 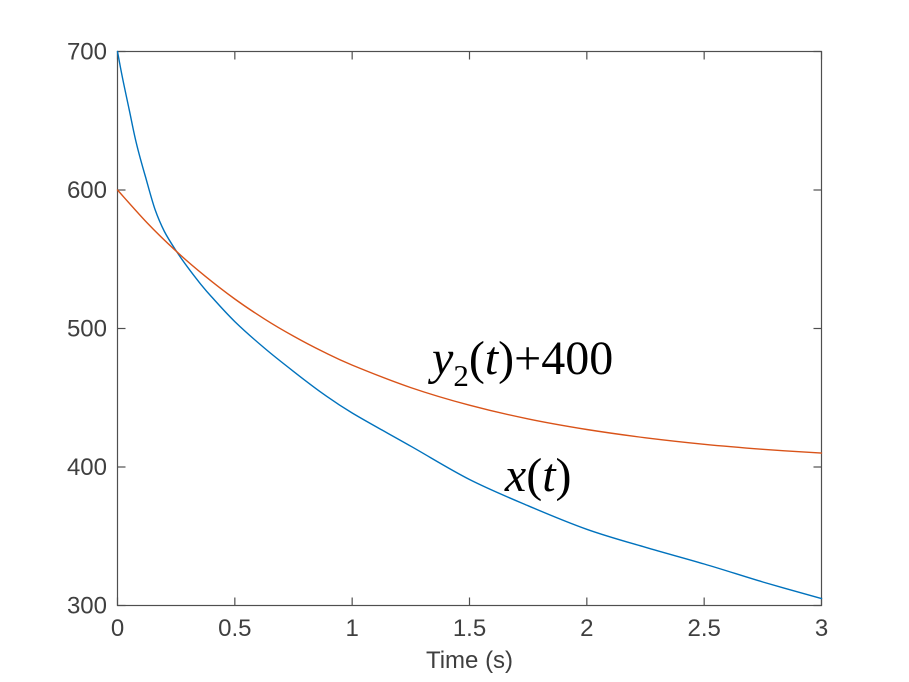 What do you see at coordinates (87, 190) in the screenshot?
I see `y-tick-label: 600` at bounding box center [87, 190].